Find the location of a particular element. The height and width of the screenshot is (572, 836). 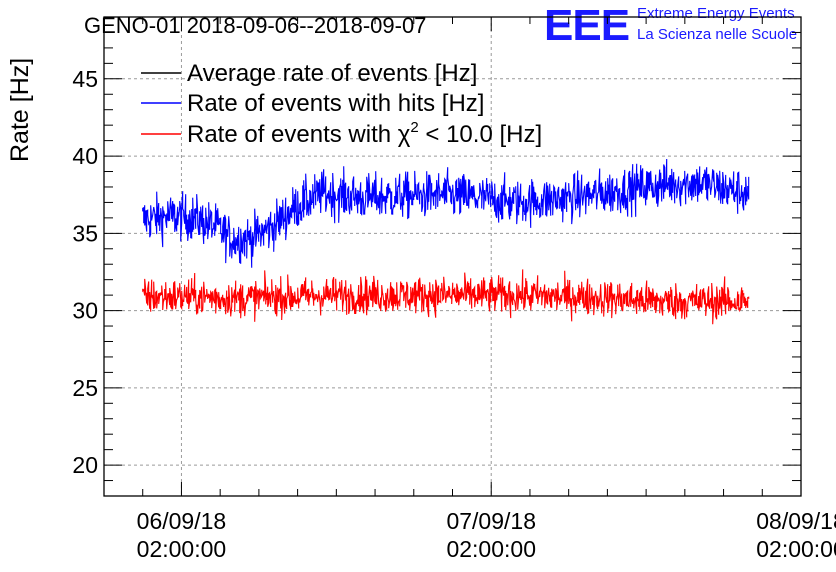

x-tick-date-label: 06/09/18 is located at coordinates (182, 521).